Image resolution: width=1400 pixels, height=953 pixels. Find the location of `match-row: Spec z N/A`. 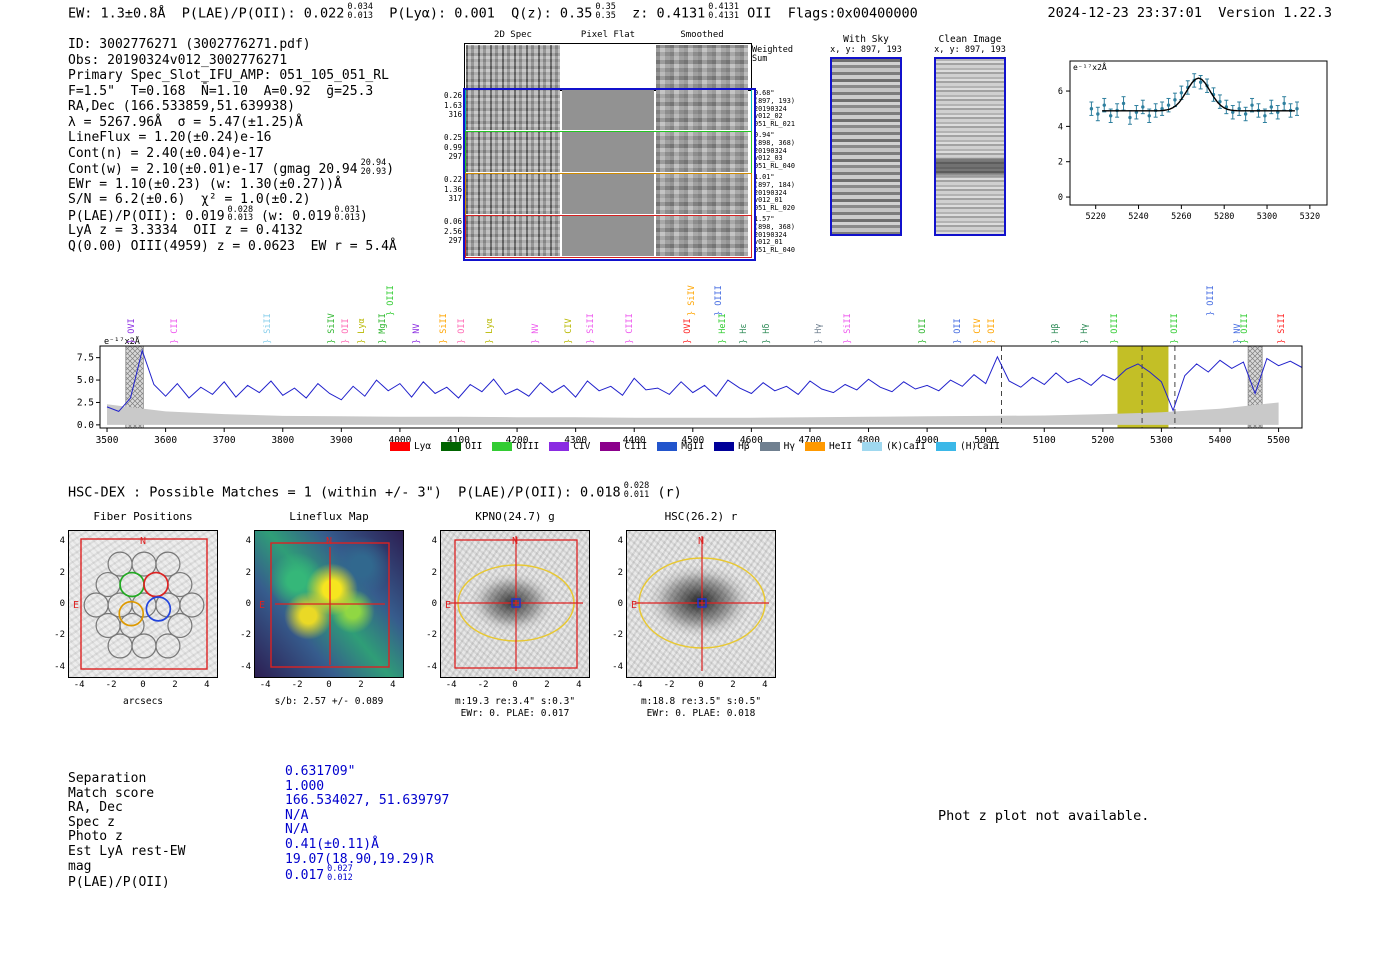

match-row: Spec z N/A is located at coordinates (258, 819).